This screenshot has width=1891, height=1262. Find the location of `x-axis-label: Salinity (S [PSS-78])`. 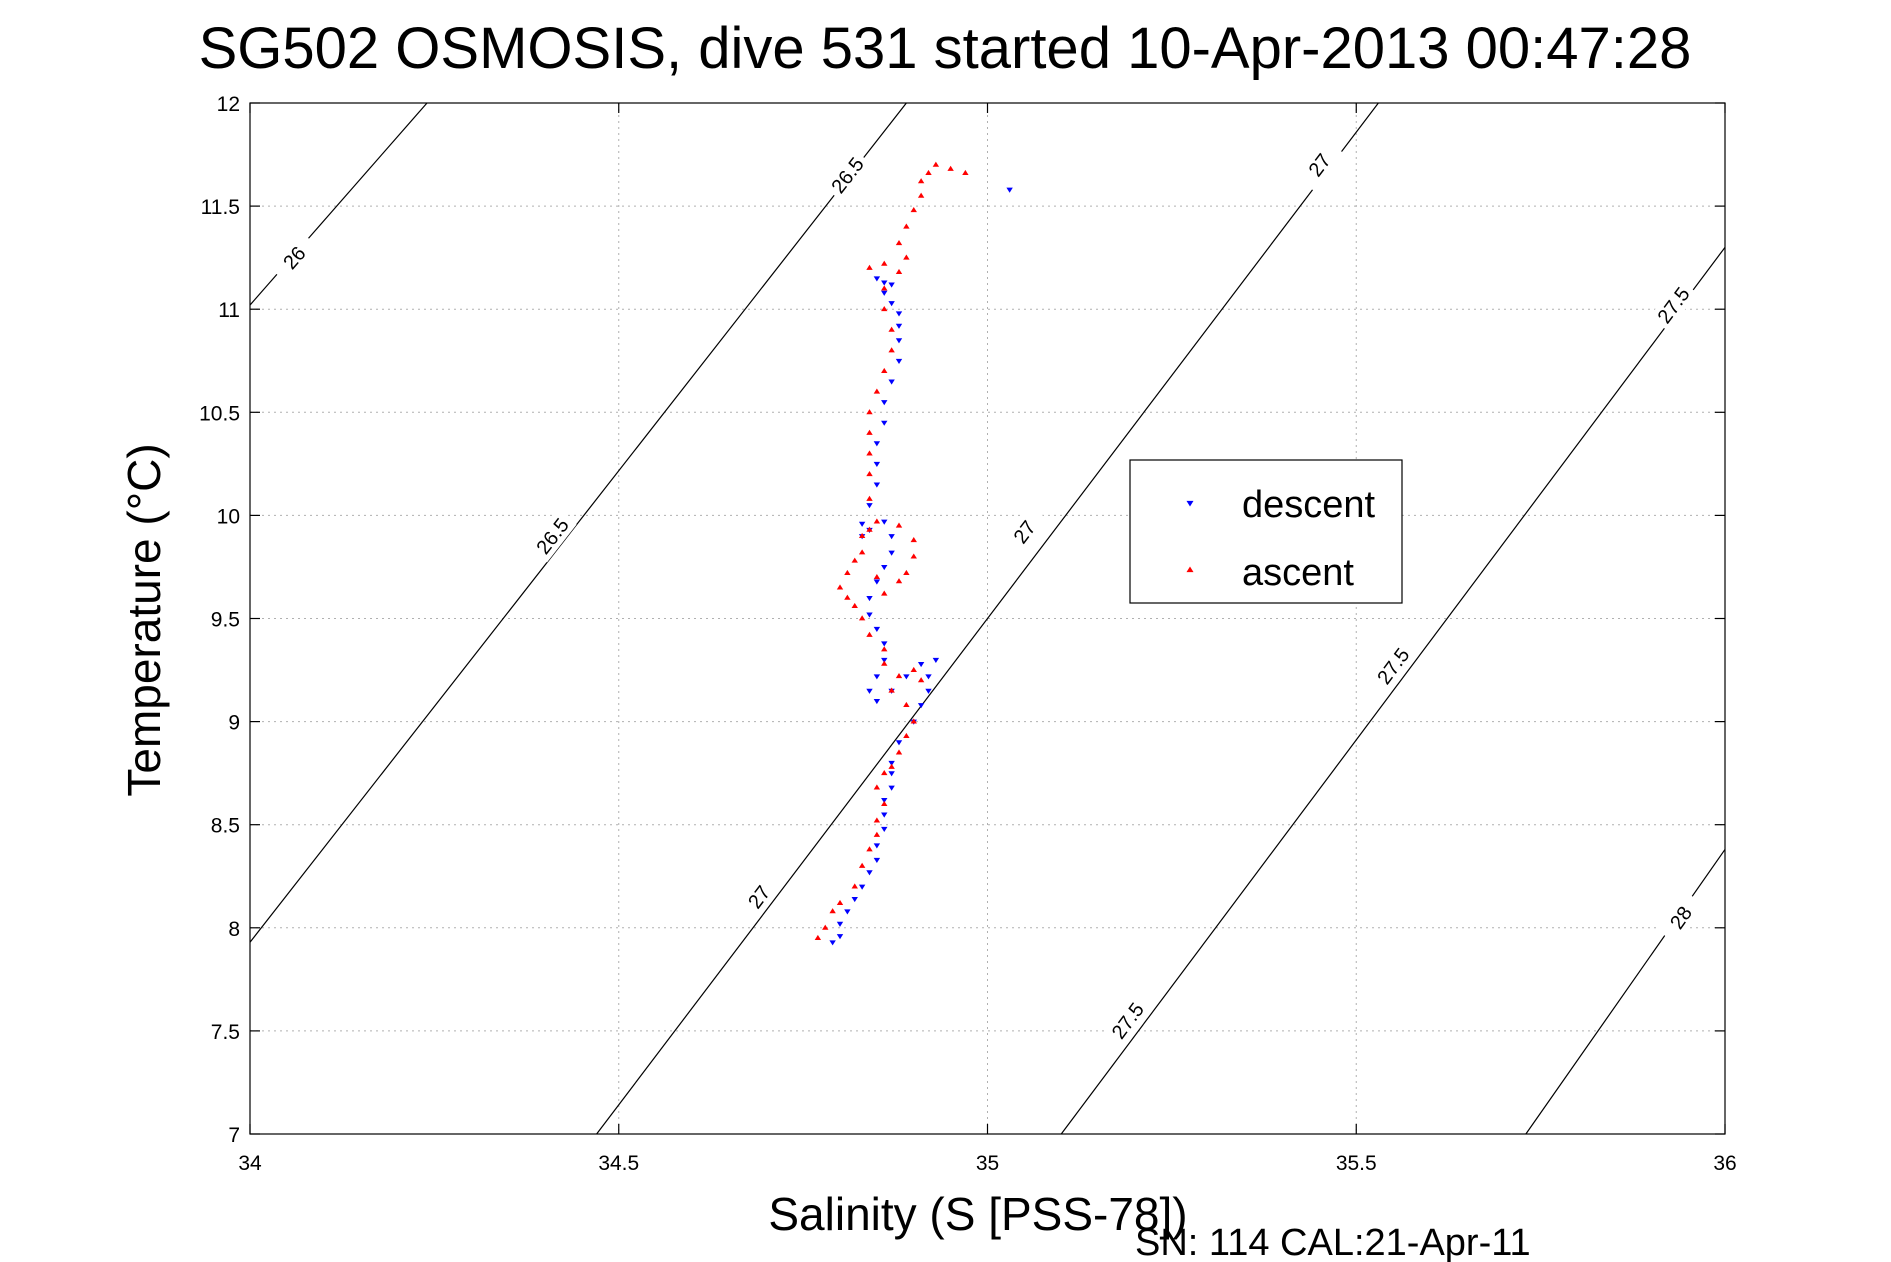

x-axis-label: Salinity (S [PSS-78]) is located at coordinates (977, 1214).